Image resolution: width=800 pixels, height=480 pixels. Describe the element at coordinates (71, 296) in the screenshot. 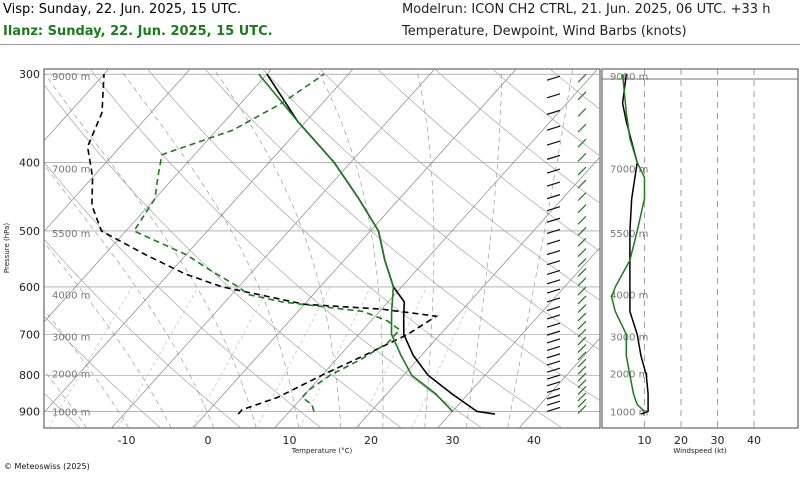

I see `altitude-label: 4000 m` at that location.